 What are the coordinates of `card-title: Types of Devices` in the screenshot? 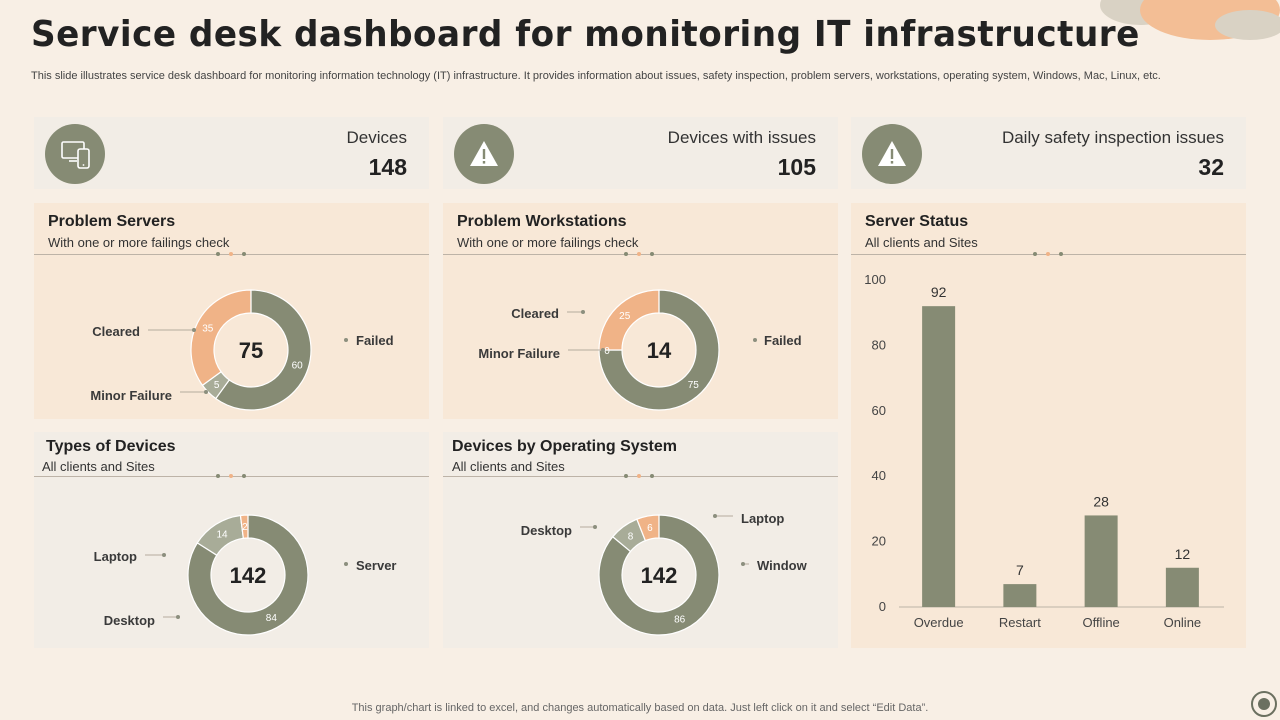 It's located at (111, 446).